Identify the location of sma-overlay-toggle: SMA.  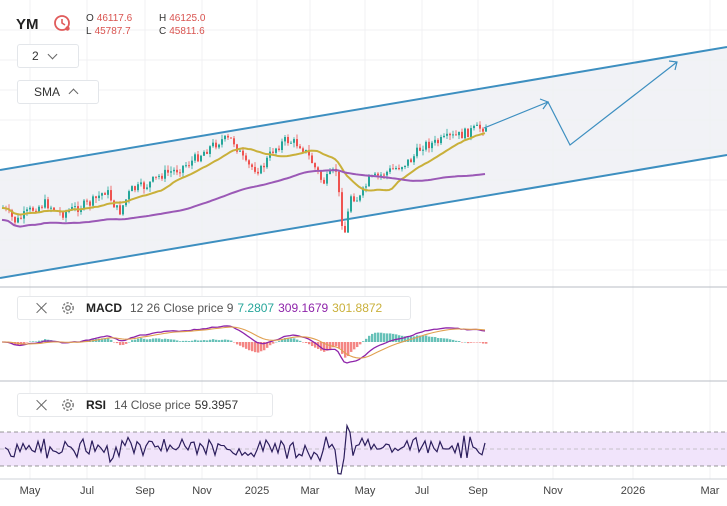
(58, 92).